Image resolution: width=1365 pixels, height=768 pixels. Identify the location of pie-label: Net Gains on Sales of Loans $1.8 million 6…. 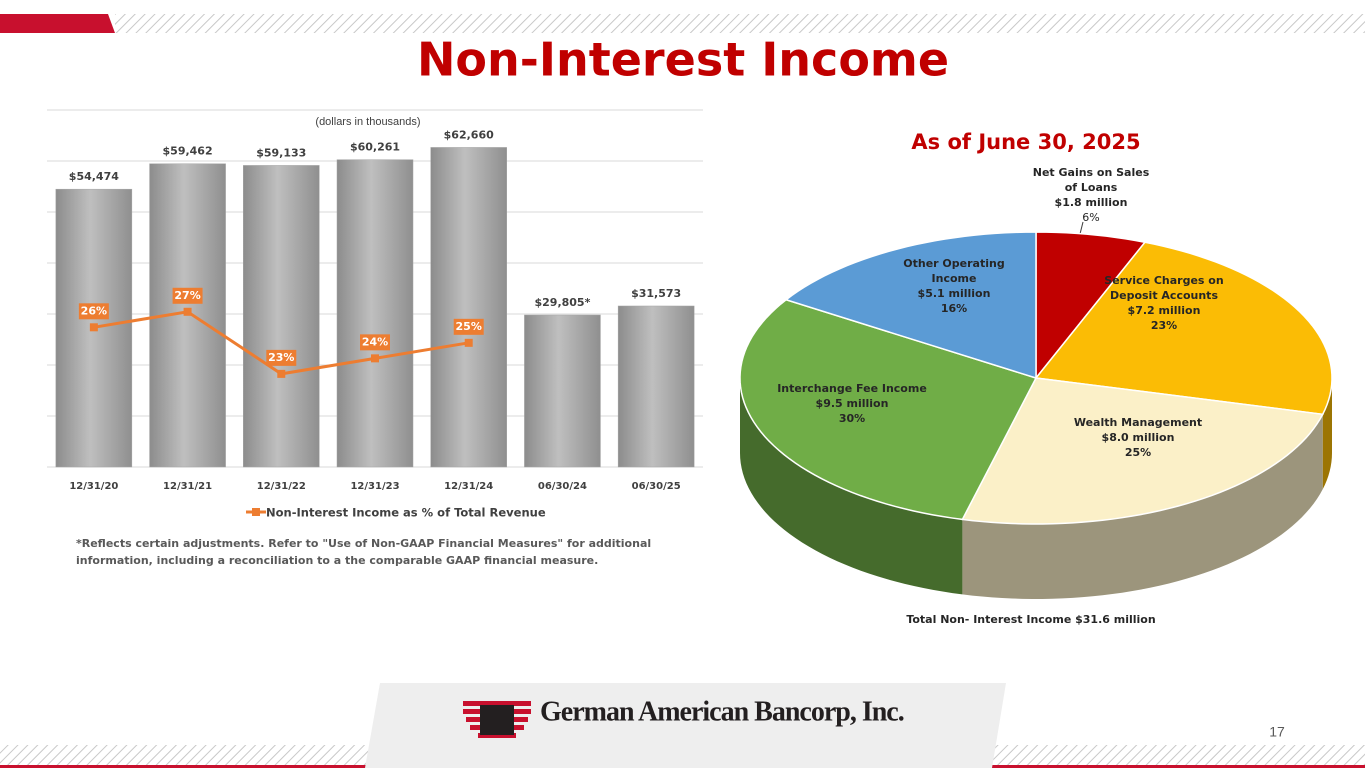
(1091, 195).